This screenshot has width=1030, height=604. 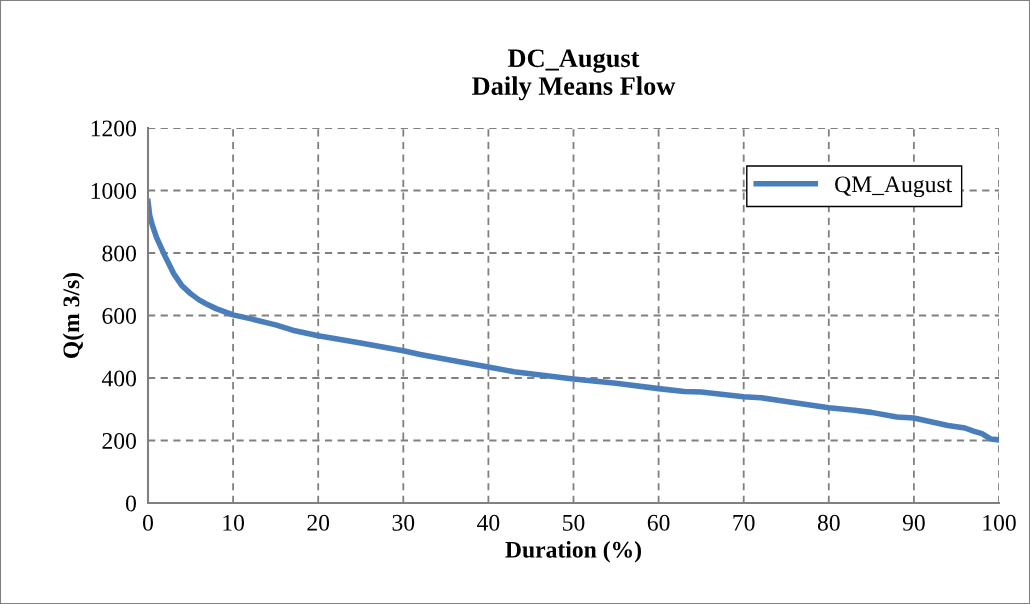 I want to click on x-axis-title: Duration (%), so click(x=573, y=552).